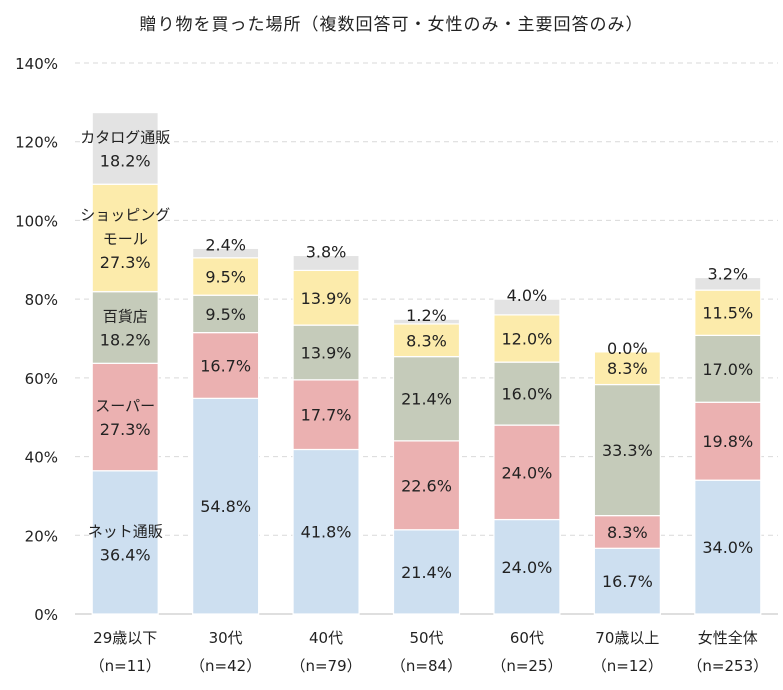 This screenshot has height=690, width=783. What do you see at coordinates (225, 244) in the screenshot?
I see `data-label: 2.4%` at bounding box center [225, 244].